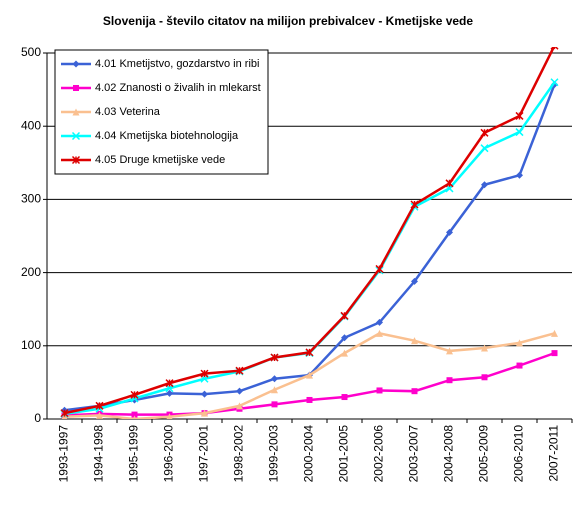 The image size is (576, 510). I want to click on x-tick-label: 1995-1999, so click(134, 454).